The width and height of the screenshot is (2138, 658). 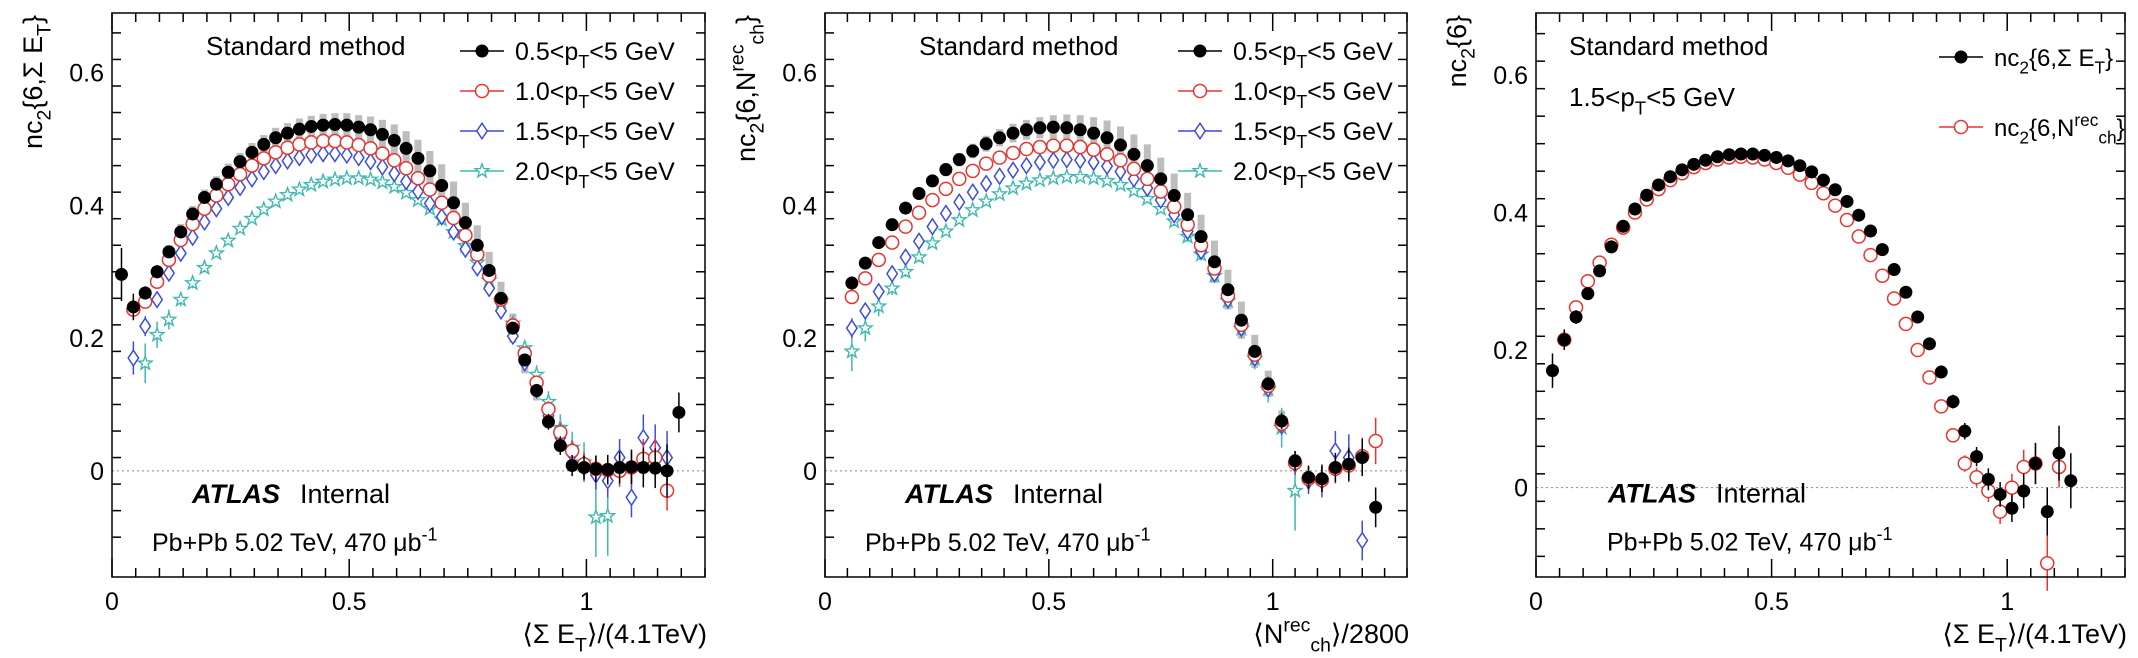 I want to click on x-tick-label: 0, so click(x=112, y=602).